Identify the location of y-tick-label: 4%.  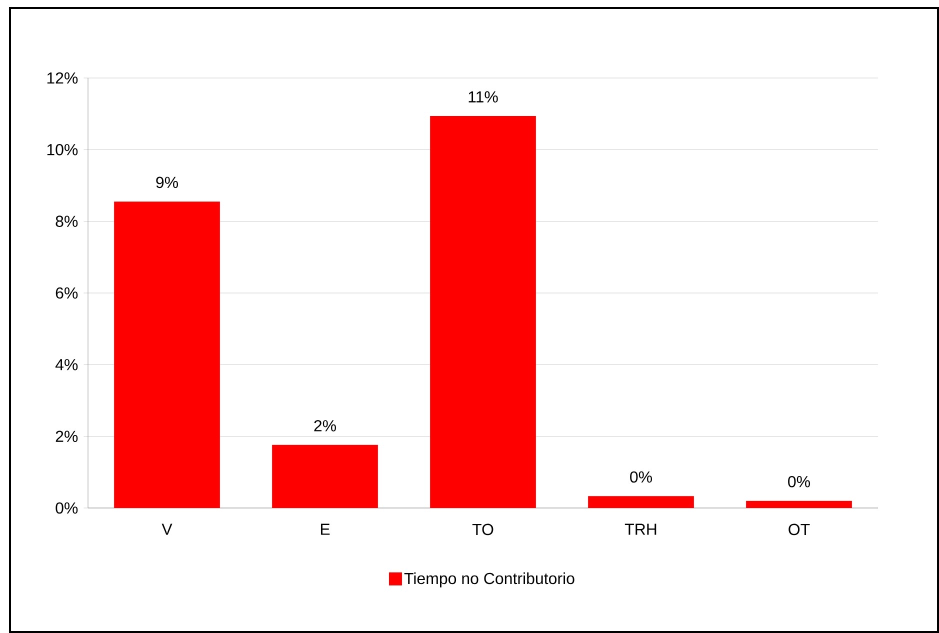
(66, 364).